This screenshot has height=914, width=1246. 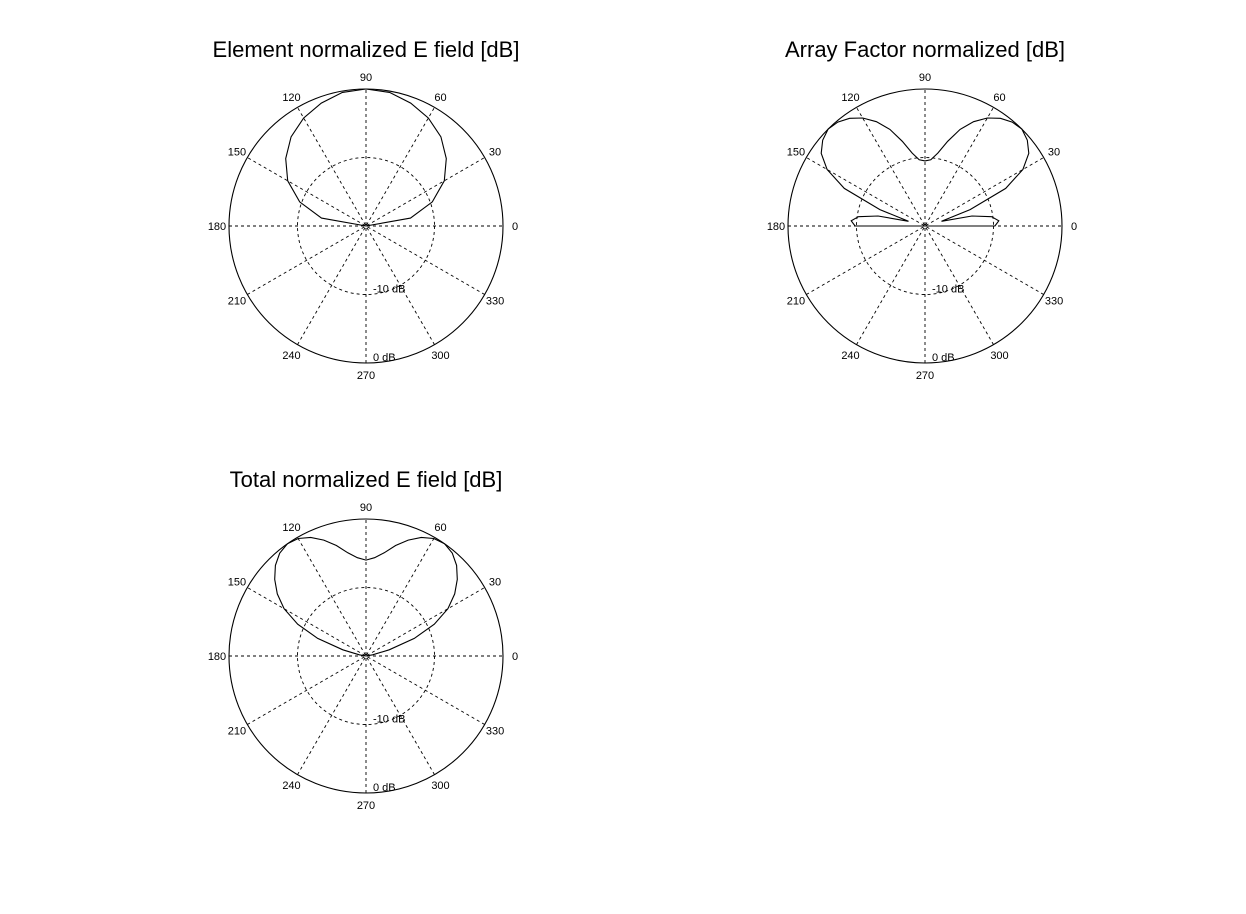 I want to click on chart-title: Element normalized E field [dB], so click(x=366, y=49).